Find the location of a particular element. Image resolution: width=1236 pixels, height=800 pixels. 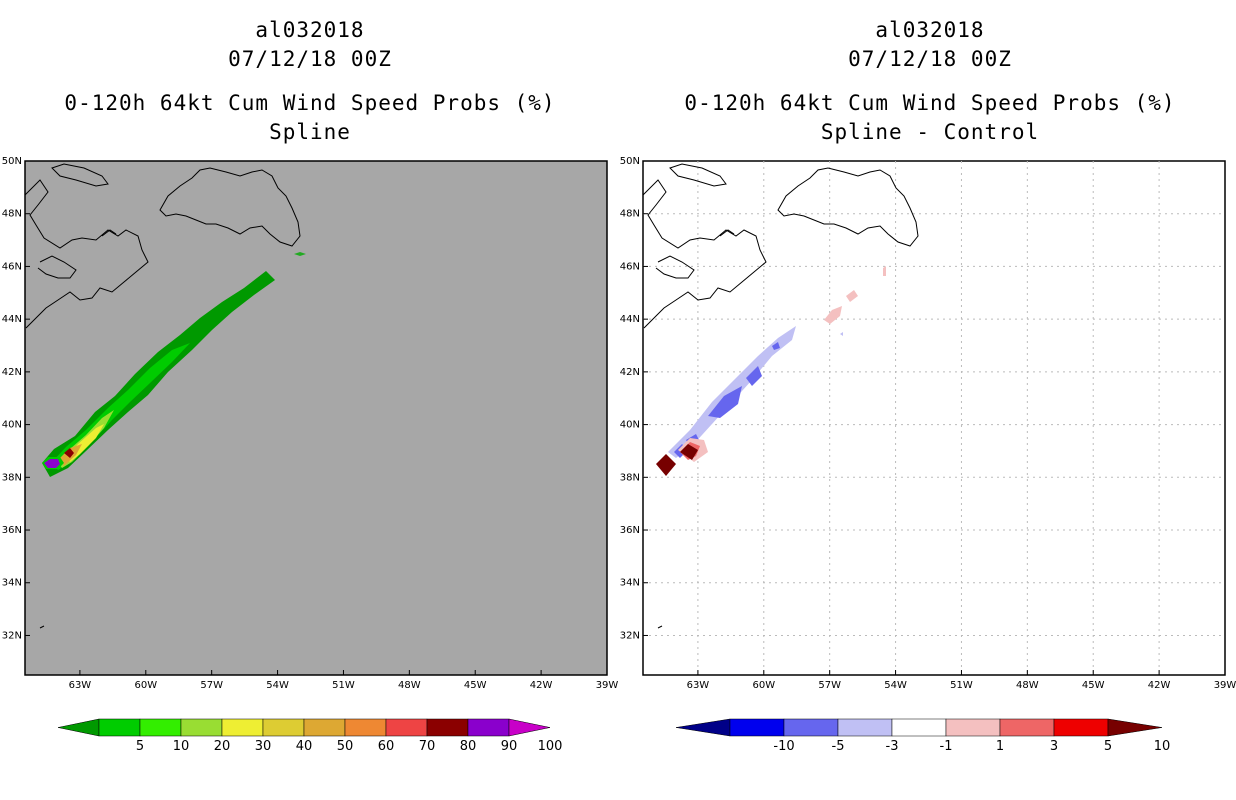

colorbar-label: 20 is located at coordinates (222, 746).